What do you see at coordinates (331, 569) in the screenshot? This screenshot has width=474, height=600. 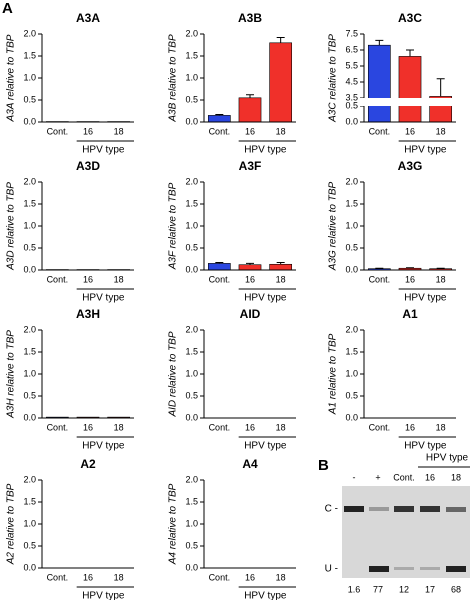 I see `band-label: U -` at bounding box center [331, 569].